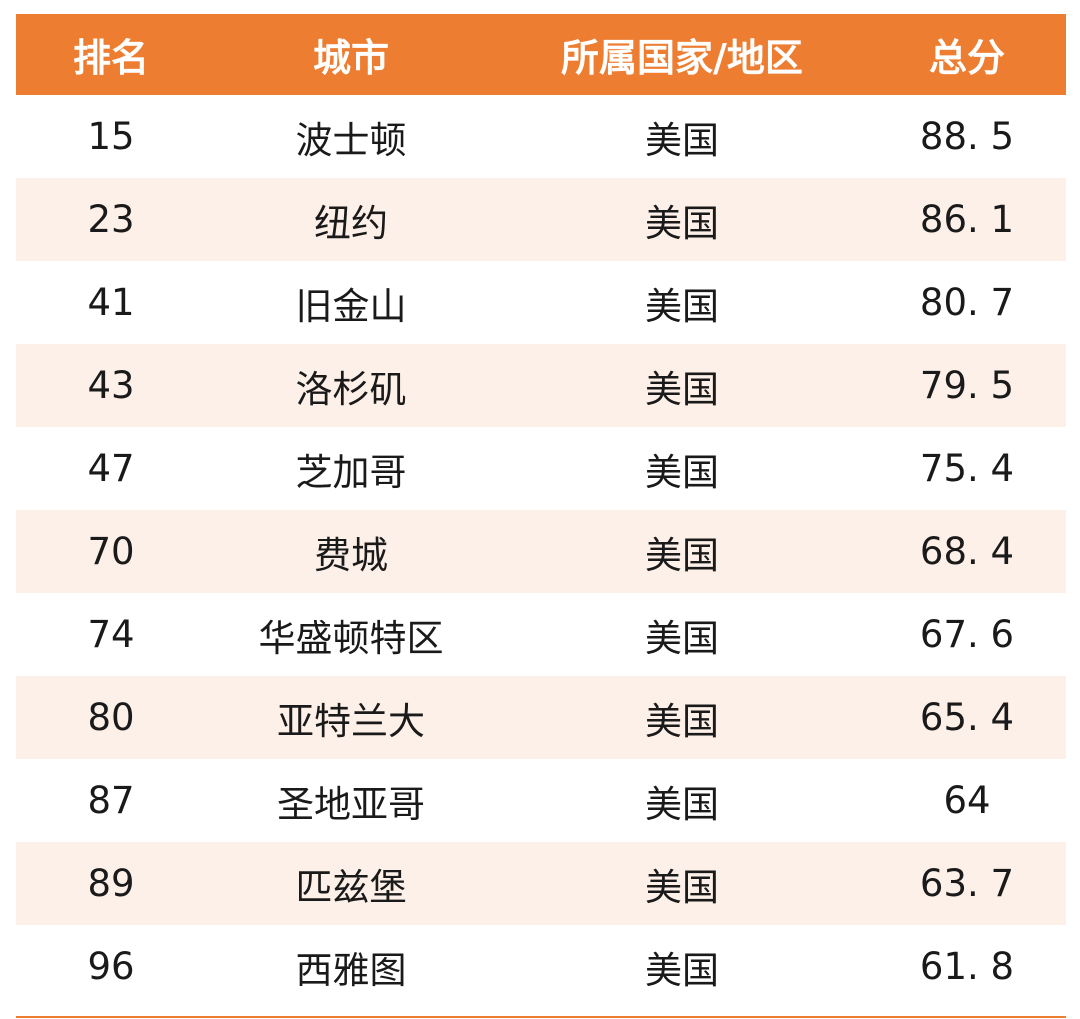 This screenshot has height=1019, width=1080. Describe the element at coordinates (351, 804) in the screenshot. I see `city-cell: 圣地亚哥` at that location.